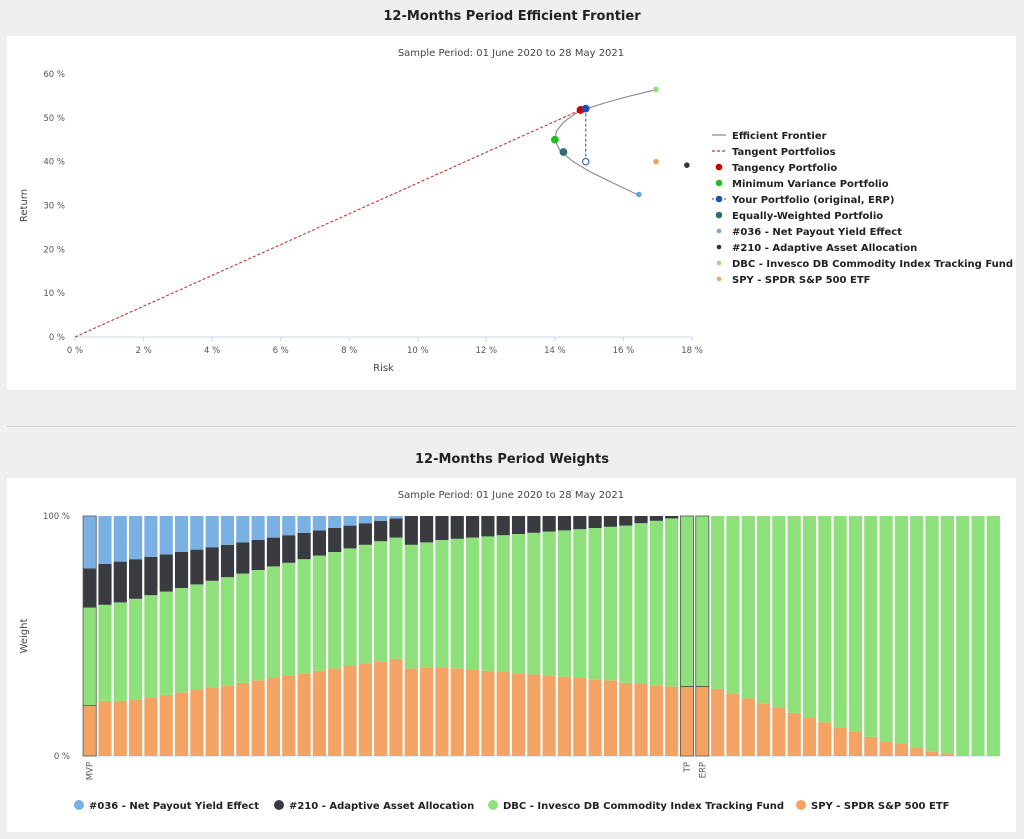  I want to click on category-label: ERP, so click(703, 770).